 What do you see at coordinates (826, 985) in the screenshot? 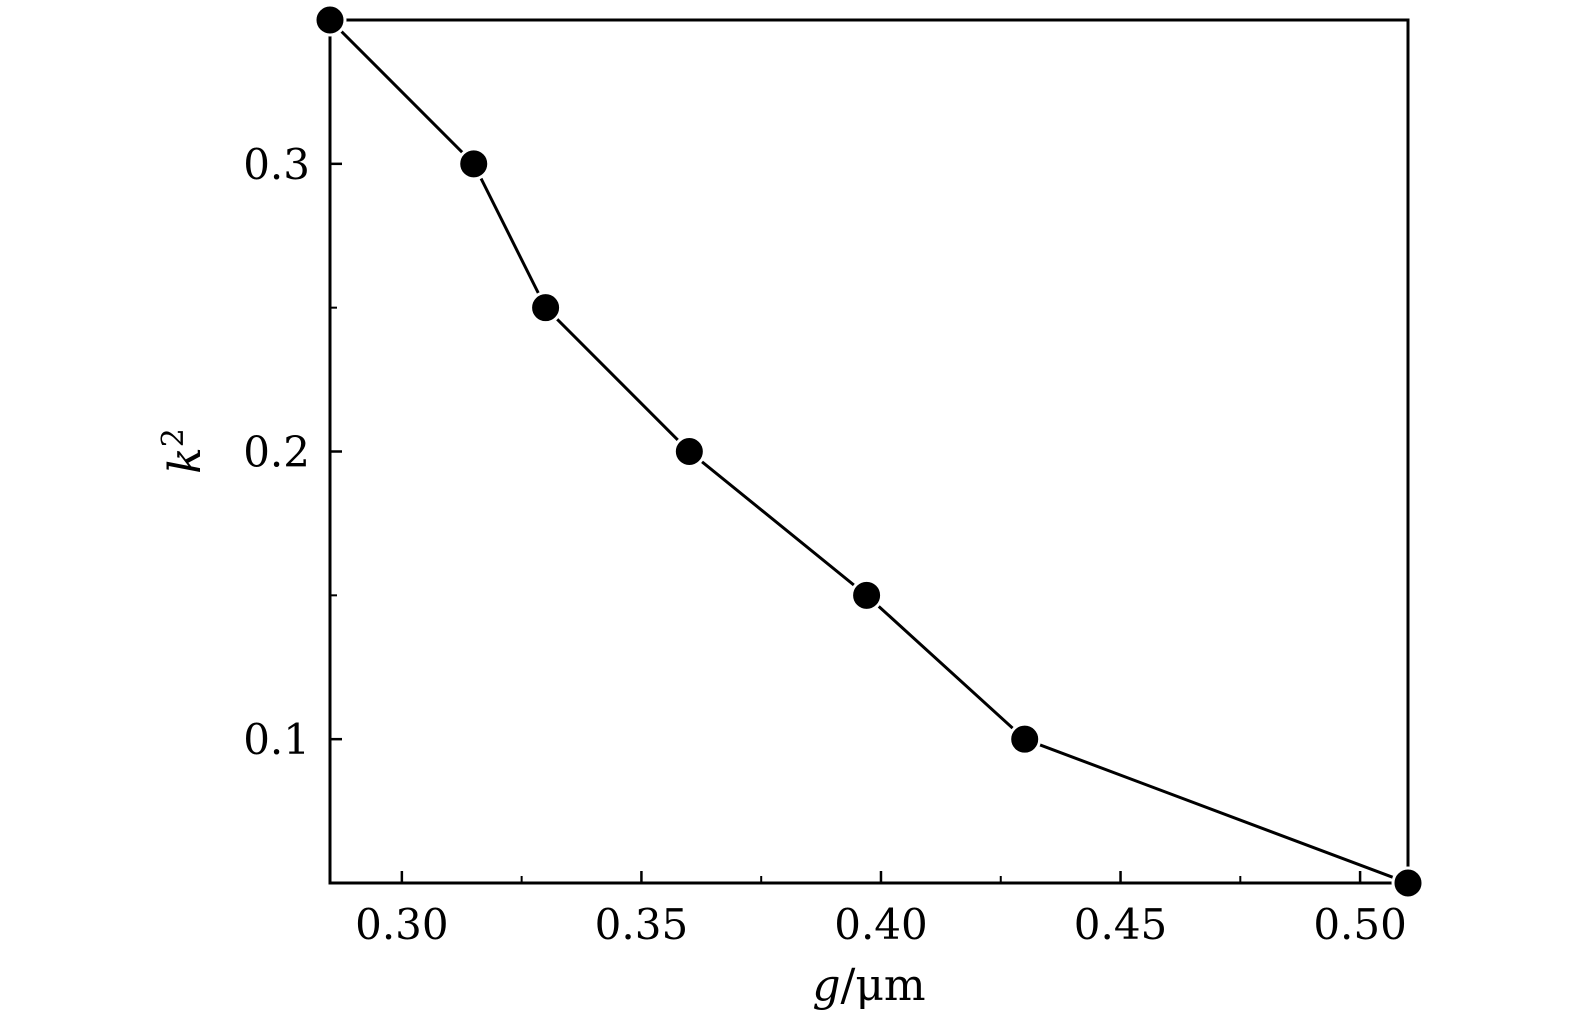
I see `x-axis-var: g` at bounding box center [826, 985].